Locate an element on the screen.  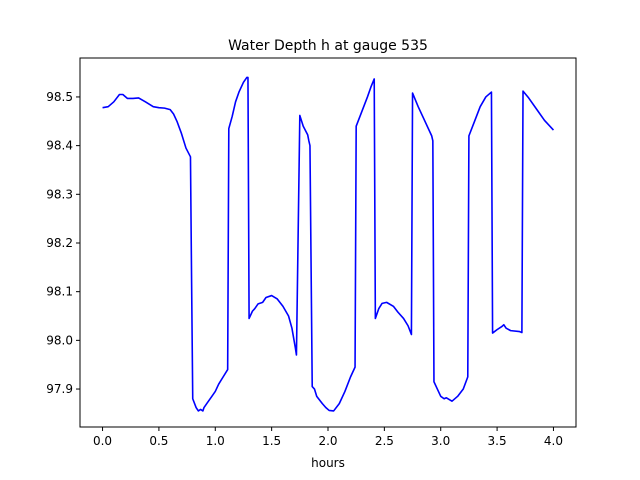
x-axis-label: hours is located at coordinates (328, 463).